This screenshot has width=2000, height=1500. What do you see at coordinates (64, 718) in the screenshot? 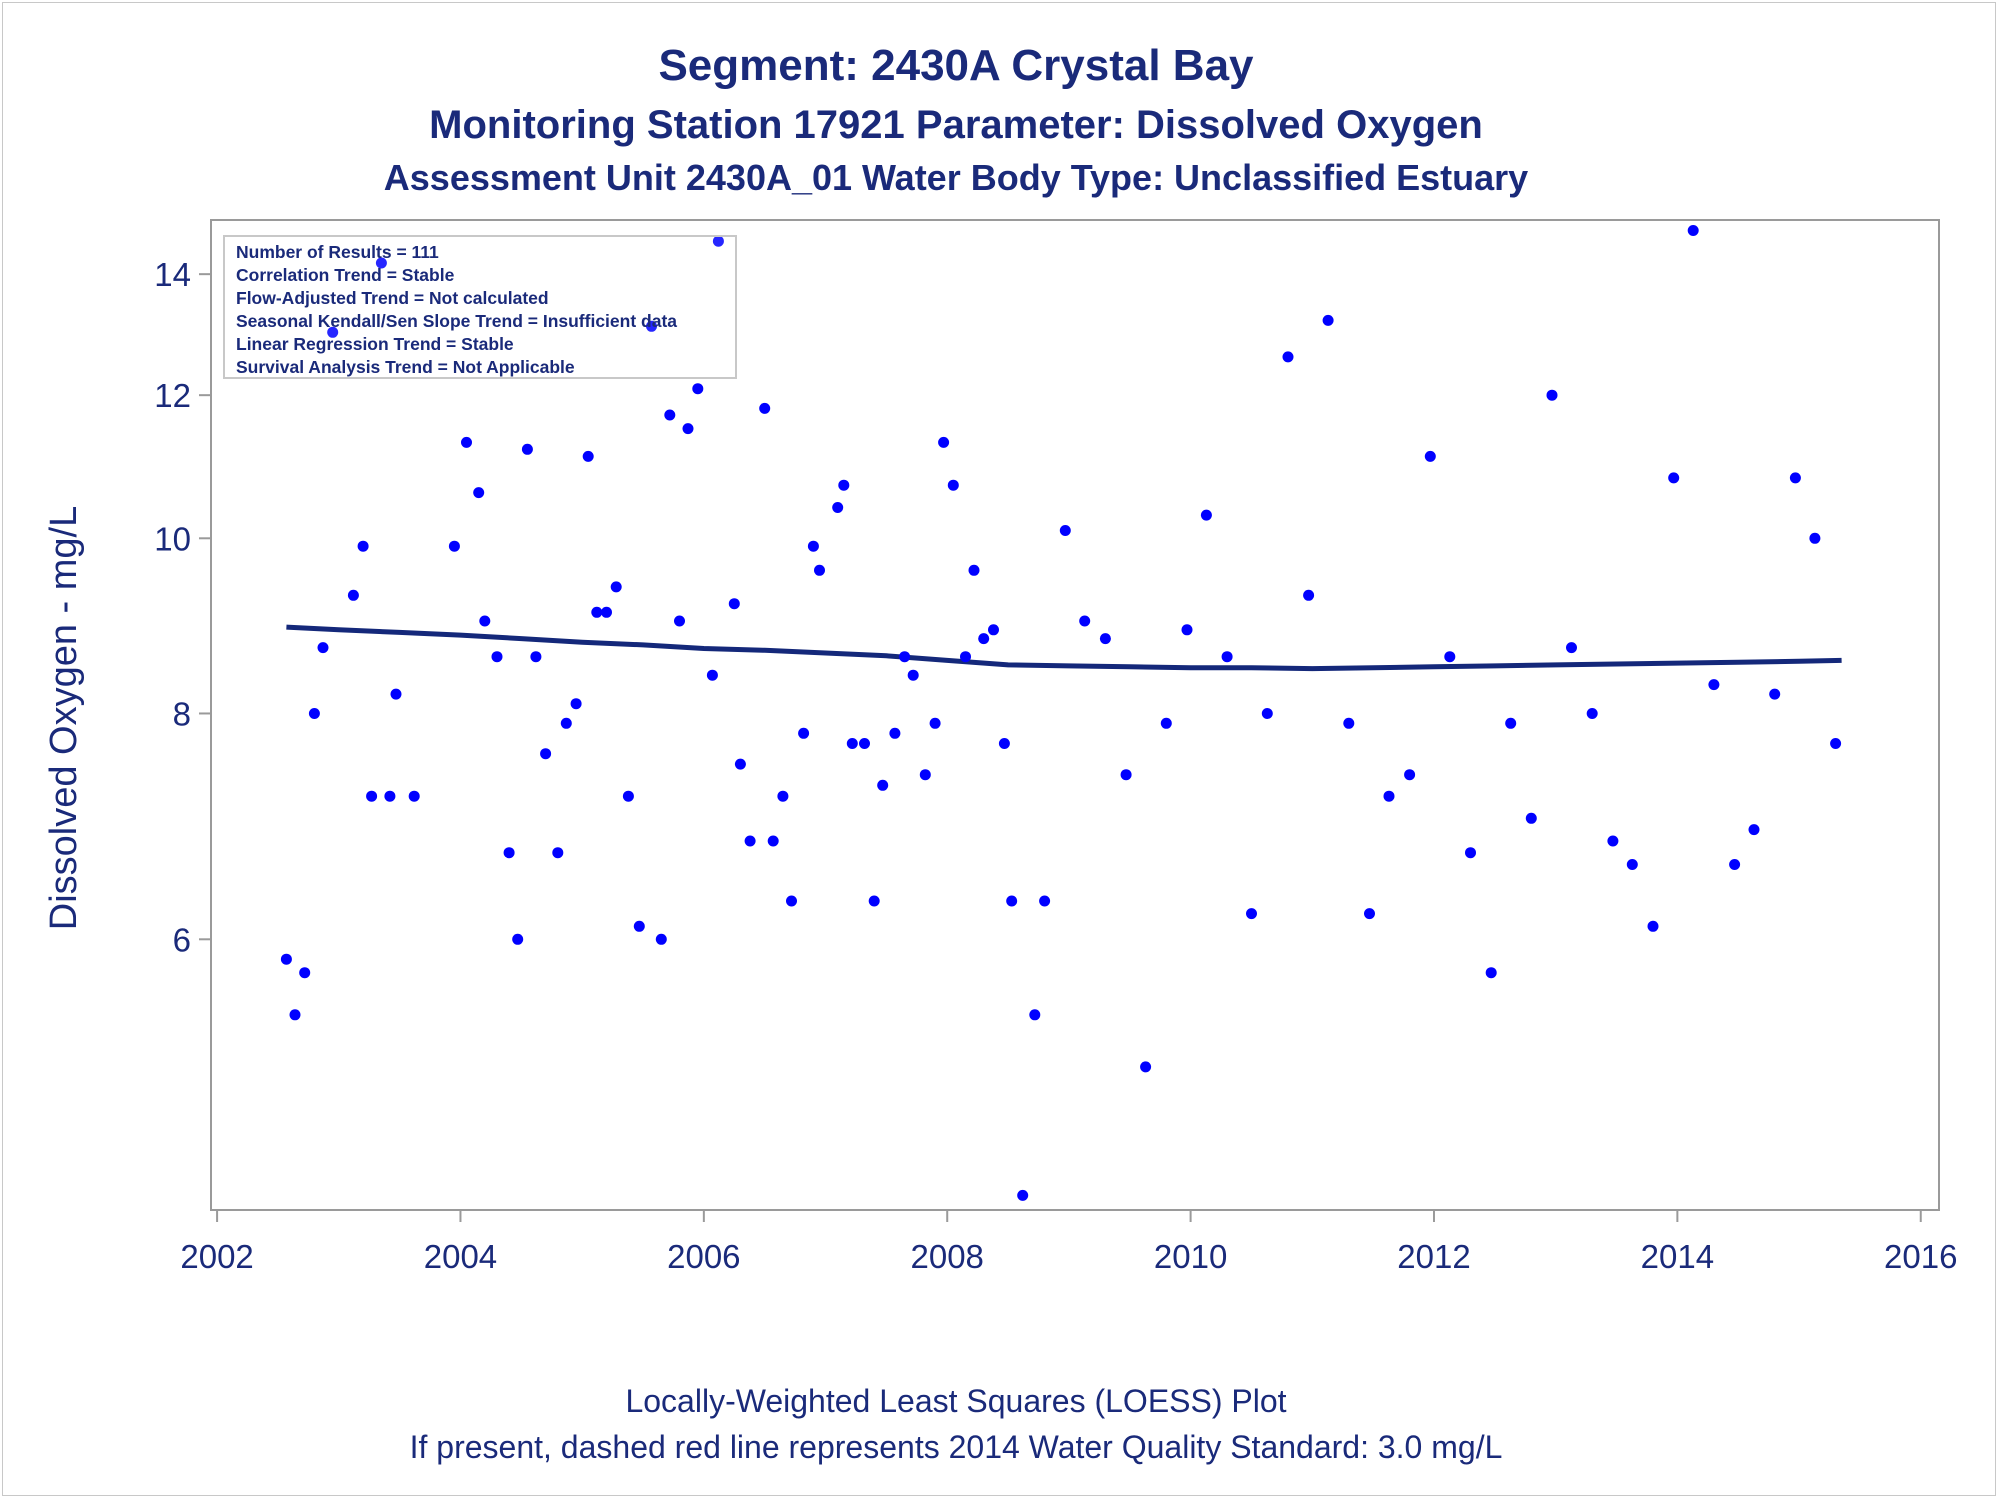
I see `y-axis-label: Dissolved Oxygen - mg/L` at bounding box center [64, 718].